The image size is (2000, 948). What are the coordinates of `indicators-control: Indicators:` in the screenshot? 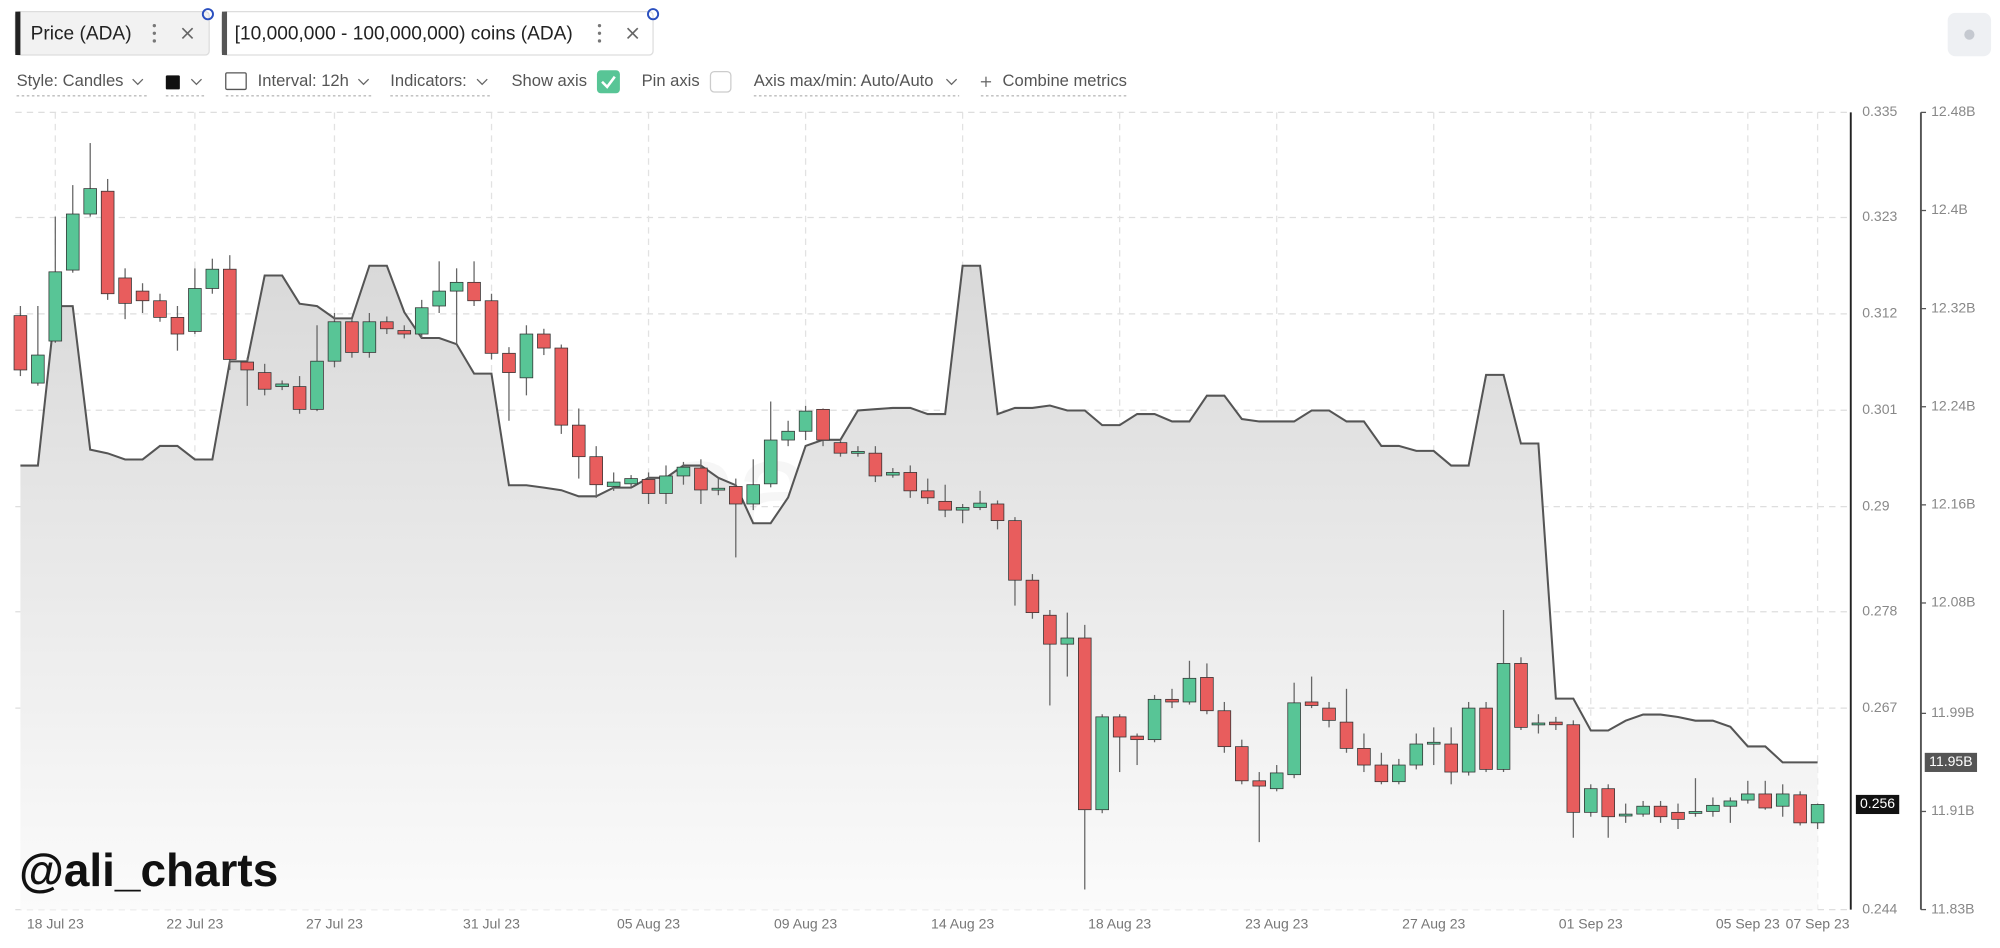 It's located at (440, 84).